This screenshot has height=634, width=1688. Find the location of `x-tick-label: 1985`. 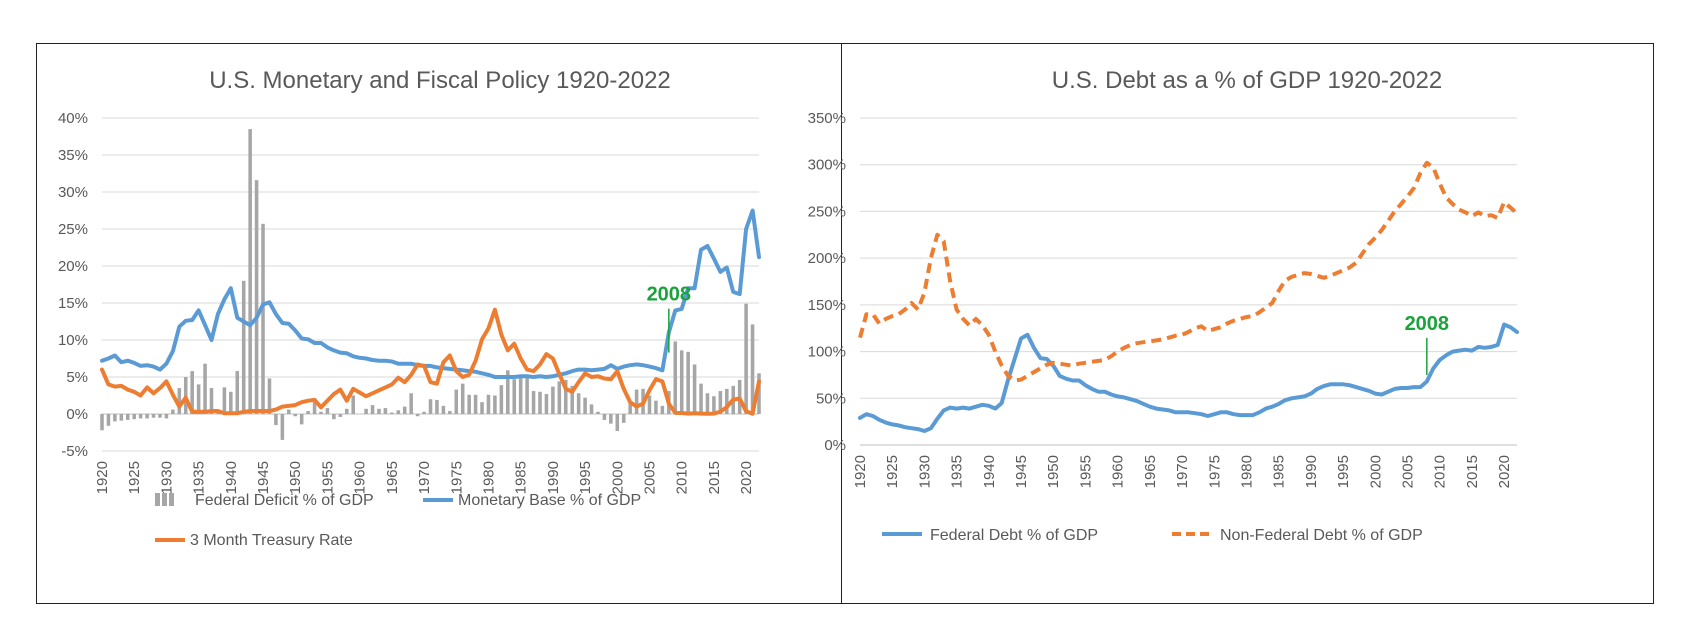

x-tick-label: 1985 is located at coordinates (521, 477).